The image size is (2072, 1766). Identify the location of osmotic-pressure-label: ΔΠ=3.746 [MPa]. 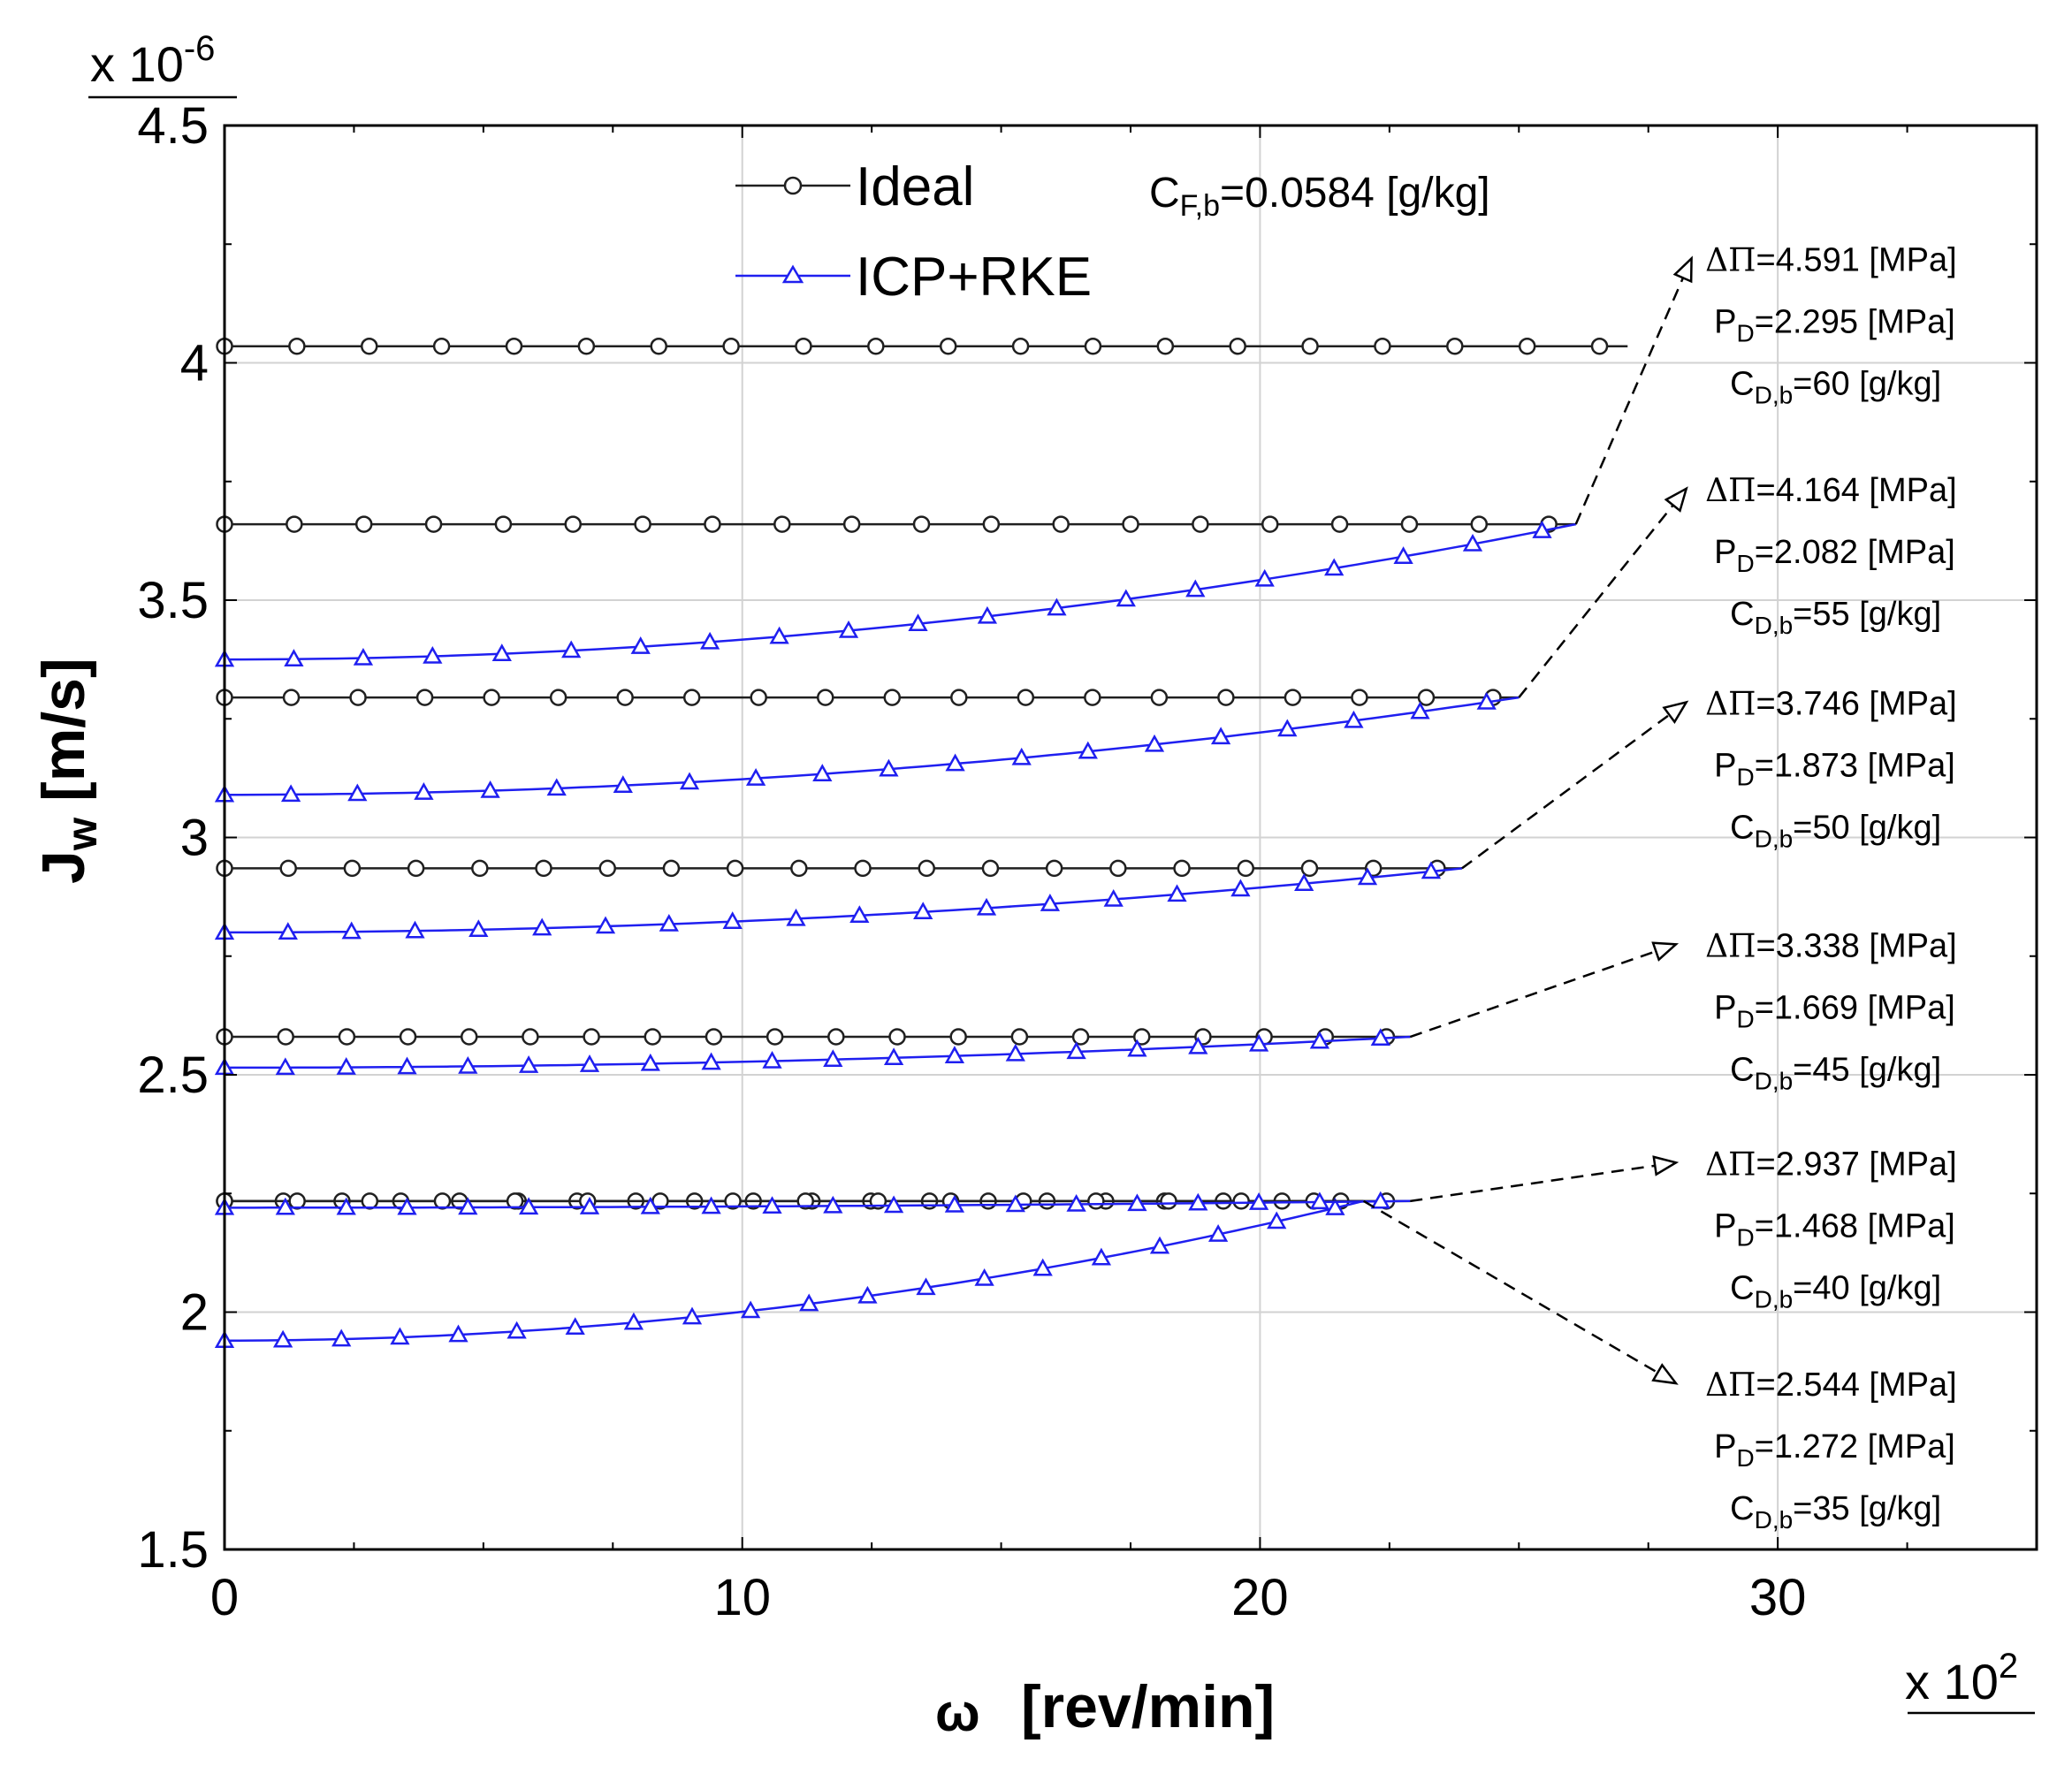
(1831, 703).